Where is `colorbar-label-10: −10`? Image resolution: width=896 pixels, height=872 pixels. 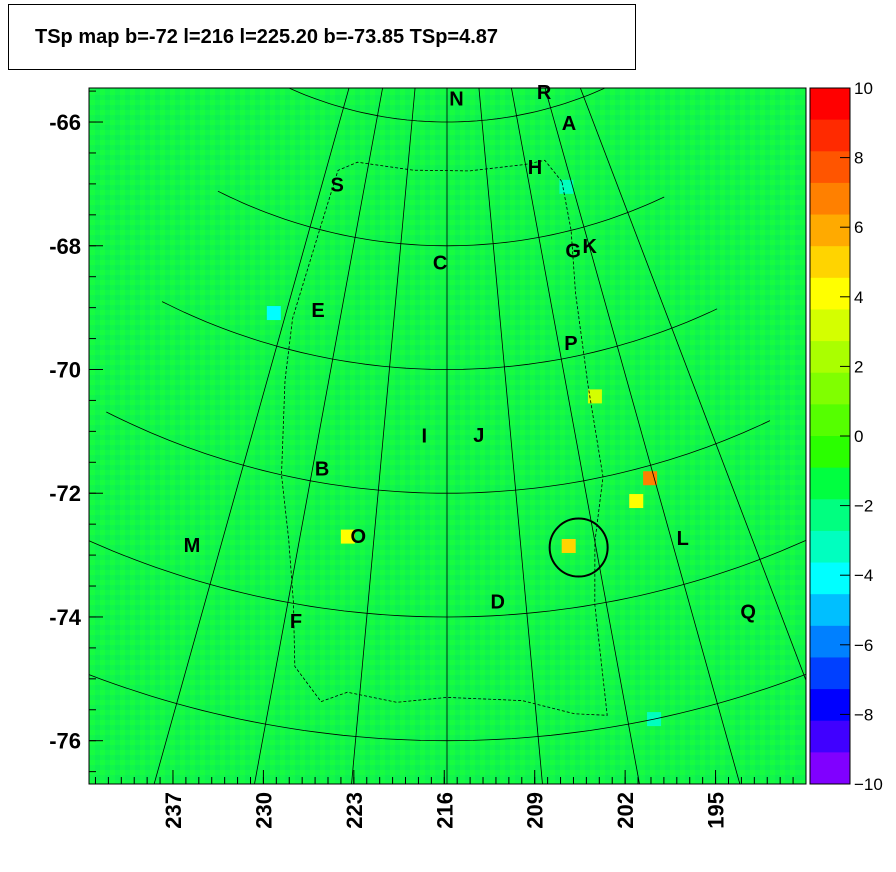 colorbar-label-10: −10 is located at coordinates (868, 784).